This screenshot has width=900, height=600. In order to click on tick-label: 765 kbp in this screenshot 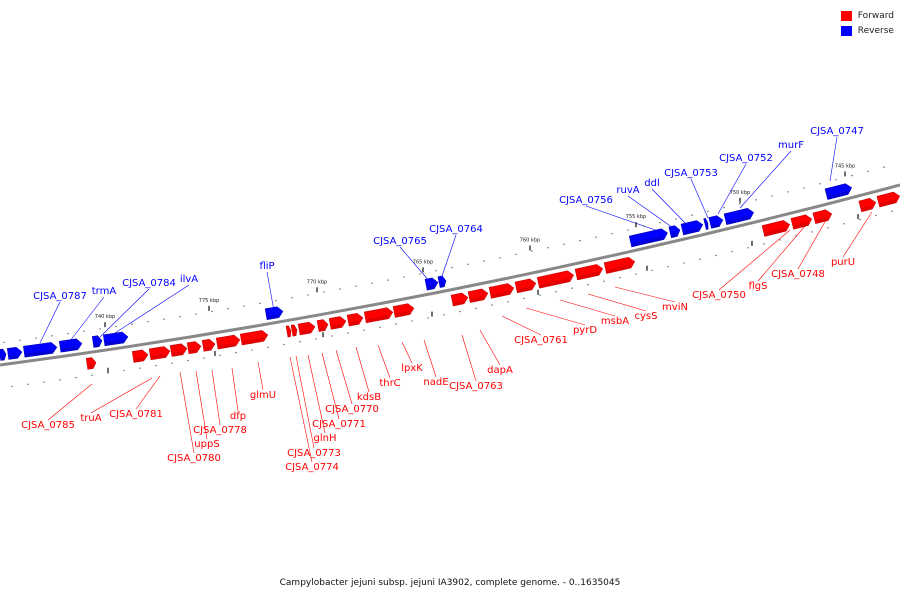, I will do `click(423, 262)`.